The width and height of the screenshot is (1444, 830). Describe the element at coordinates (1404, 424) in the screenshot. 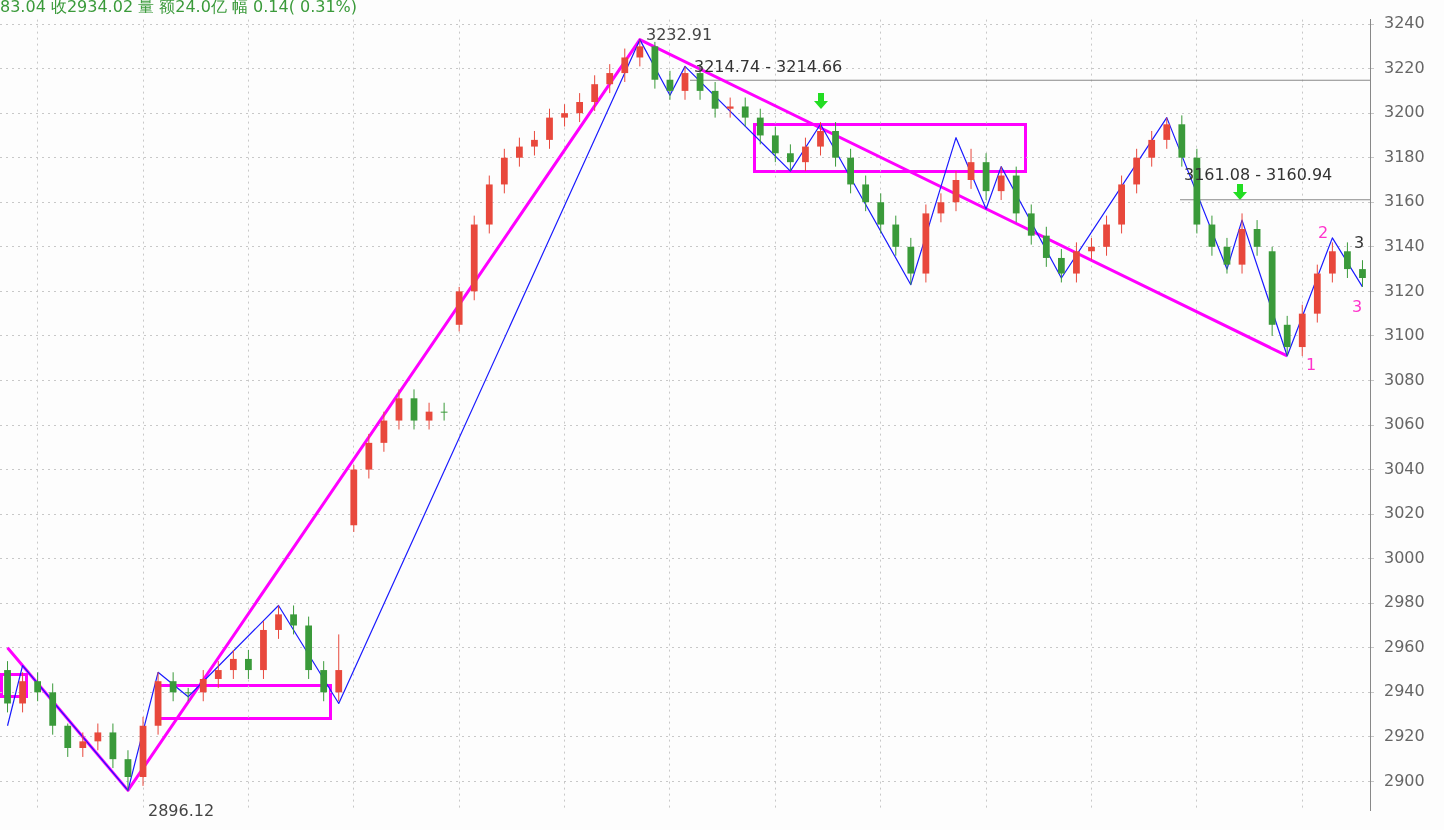

I see `y-tick-label: 3060` at that location.